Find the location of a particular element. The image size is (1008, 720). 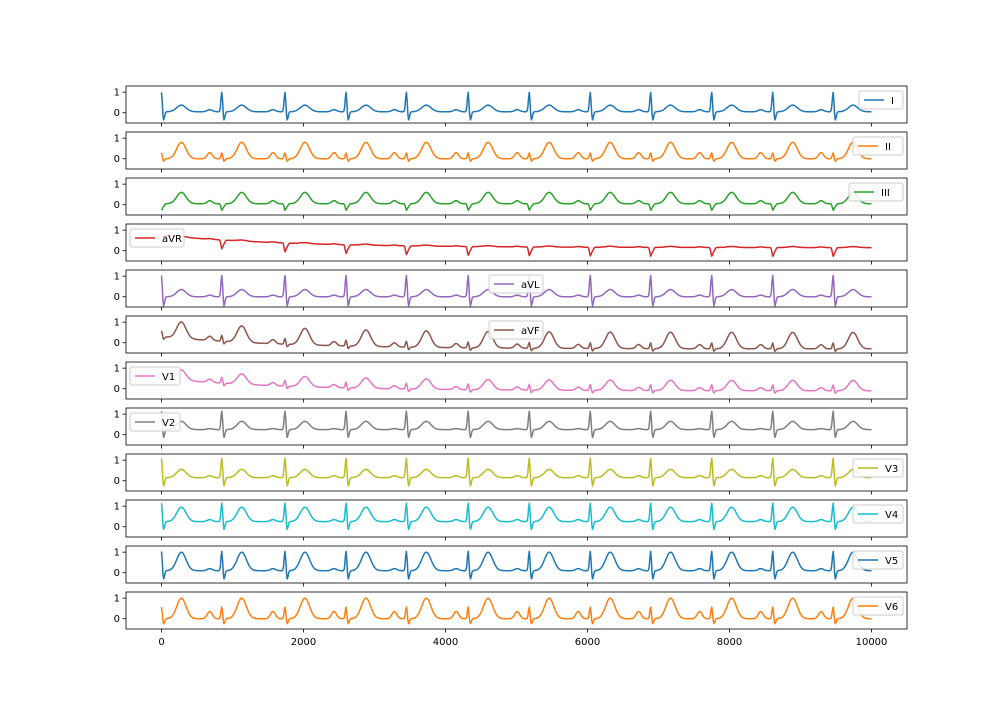

legend: aVL is located at coordinates (516, 284).